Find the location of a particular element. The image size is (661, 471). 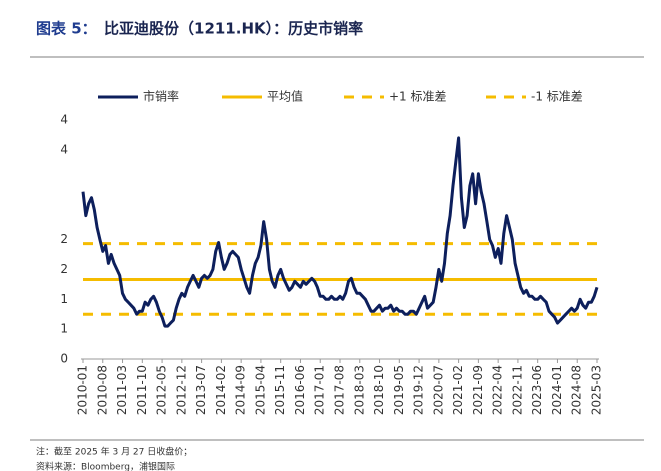

x-tick-label: 2019-05 is located at coordinates (399, 390).